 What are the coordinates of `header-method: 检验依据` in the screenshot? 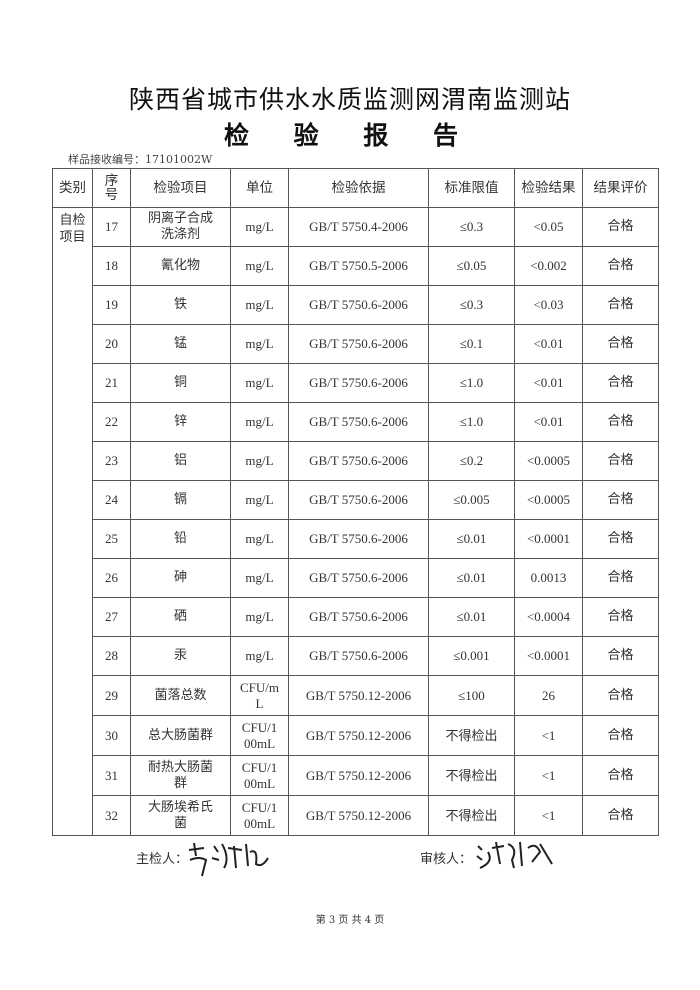 It's located at (358, 188).